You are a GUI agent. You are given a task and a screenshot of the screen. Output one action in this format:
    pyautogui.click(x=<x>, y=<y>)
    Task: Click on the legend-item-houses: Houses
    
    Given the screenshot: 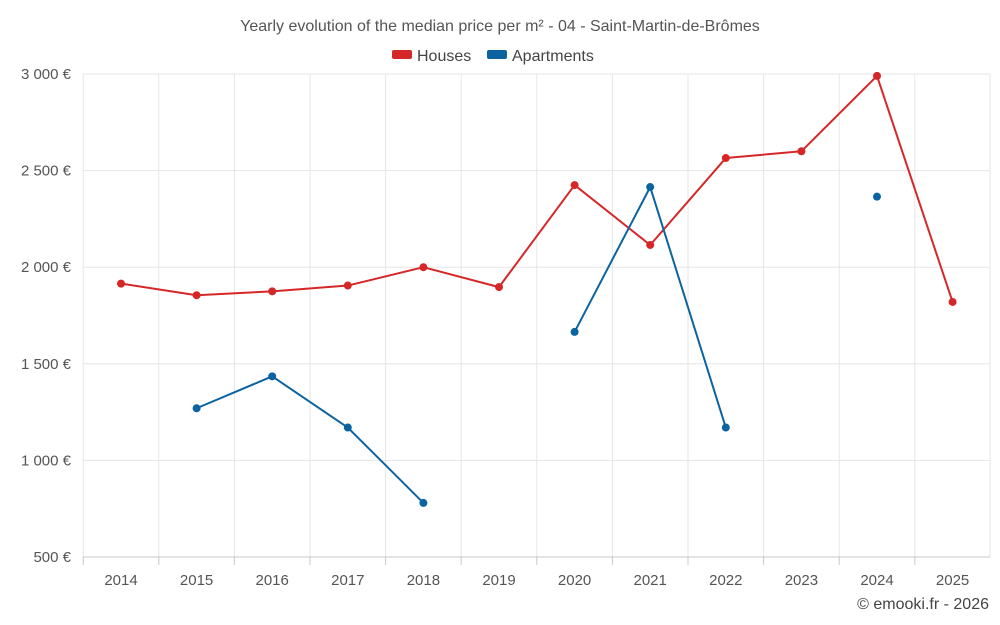 What is the action you would take?
    pyautogui.click(x=431, y=56)
    